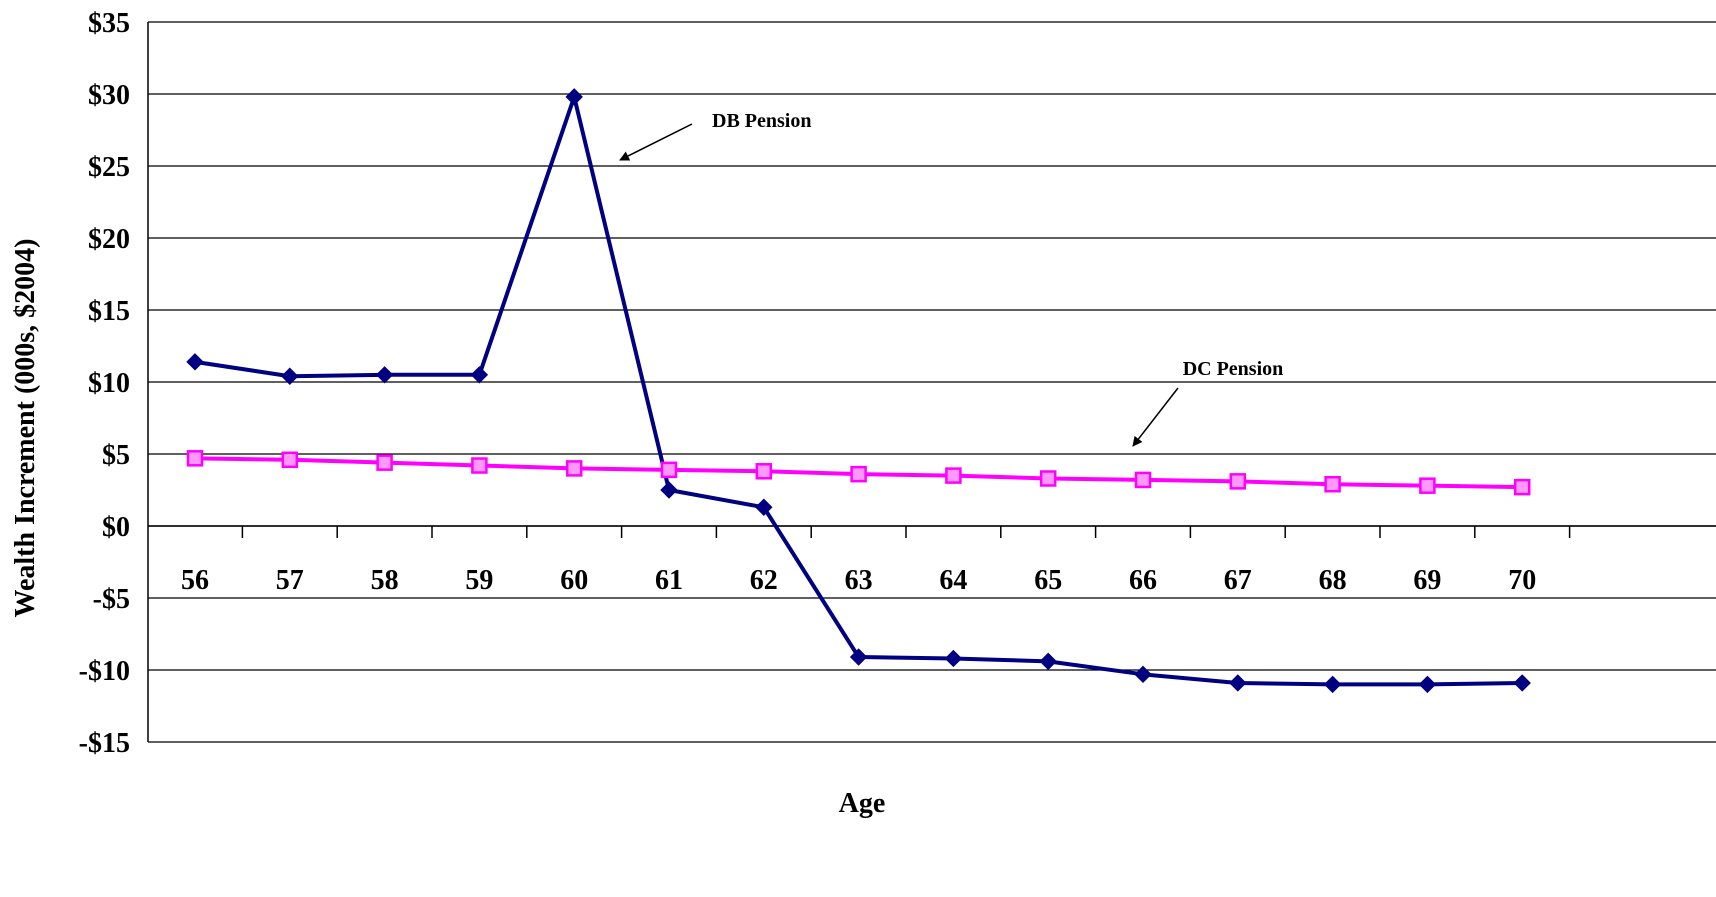 The height and width of the screenshot is (897, 1716). Describe the element at coordinates (669, 580) in the screenshot. I see `x-tick-label: 61` at that location.